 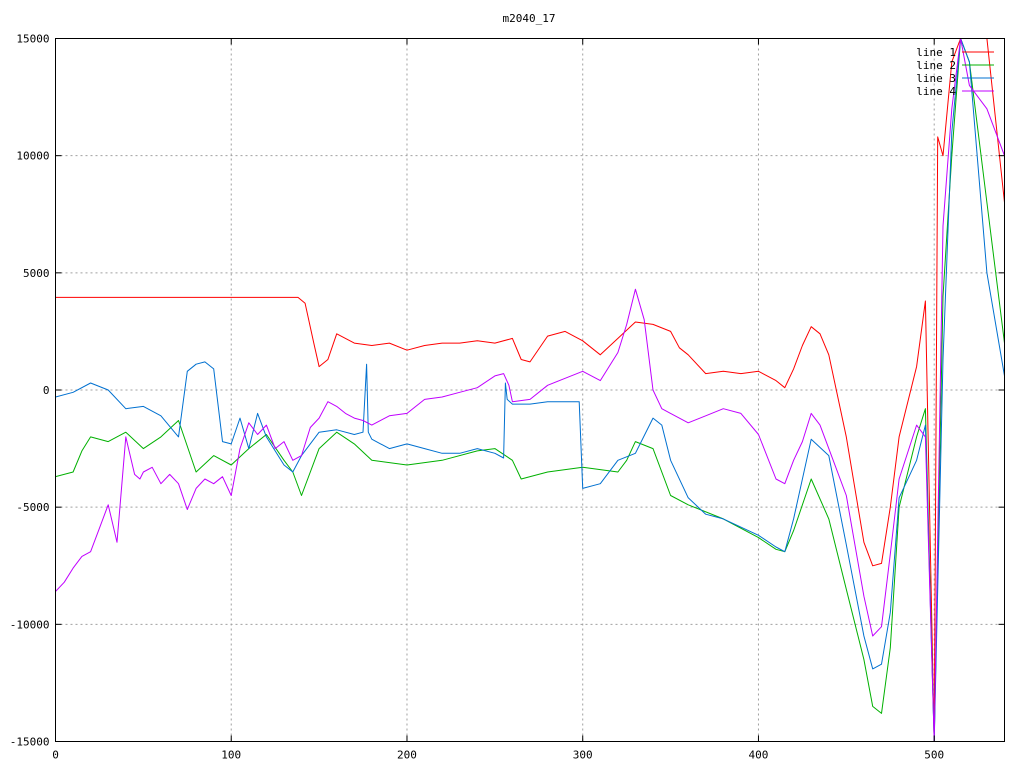 What do you see at coordinates (936, 78) in the screenshot?
I see `legend-label: line 3` at bounding box center [936, 78].